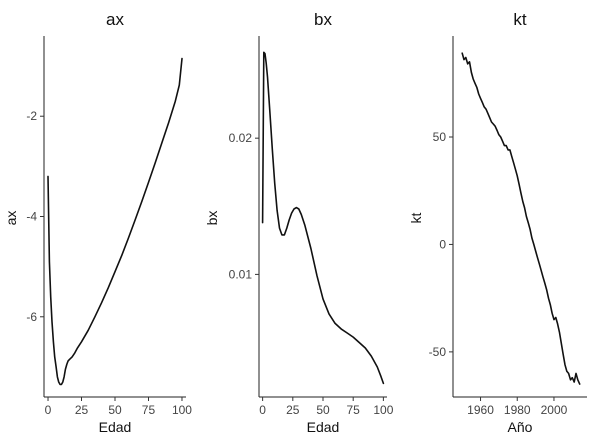 The height and width of the screenshot is (441, 599). What do you see at coordinates (212, 218) in the screenshot?
I see `y-axis-title-bx: bx` at bounding box center [212, 218].